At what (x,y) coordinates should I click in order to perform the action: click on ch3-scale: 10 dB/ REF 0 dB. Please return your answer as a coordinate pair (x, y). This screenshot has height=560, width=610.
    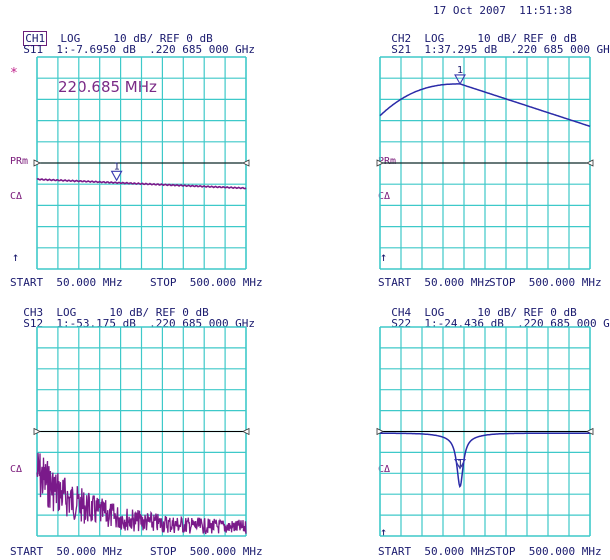
    Looking at the image, I should click on (159, 312).